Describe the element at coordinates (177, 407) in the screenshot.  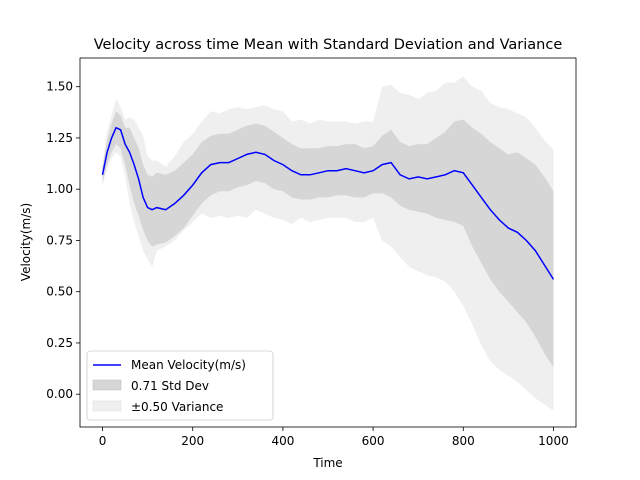
I see `legend-label-variance: ±0.50 Variance` at that location.